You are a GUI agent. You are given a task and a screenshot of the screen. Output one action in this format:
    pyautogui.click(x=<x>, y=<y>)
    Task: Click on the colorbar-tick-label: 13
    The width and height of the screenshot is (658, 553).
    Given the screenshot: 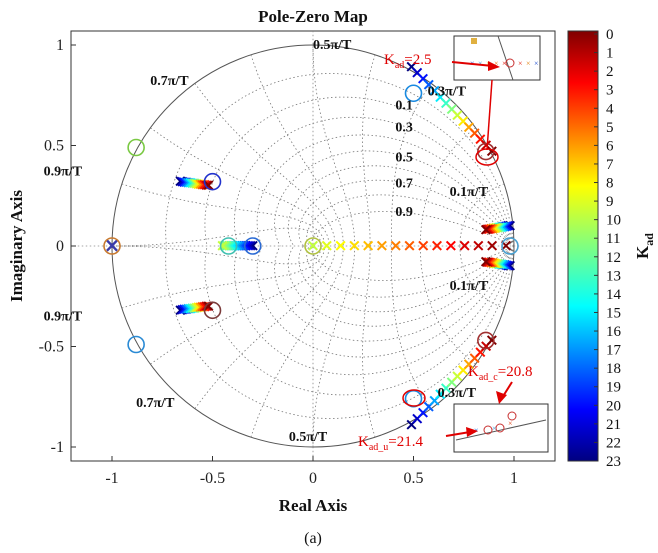 What is the action you would take?
    pyautogui.click(x=613, y=276)
    